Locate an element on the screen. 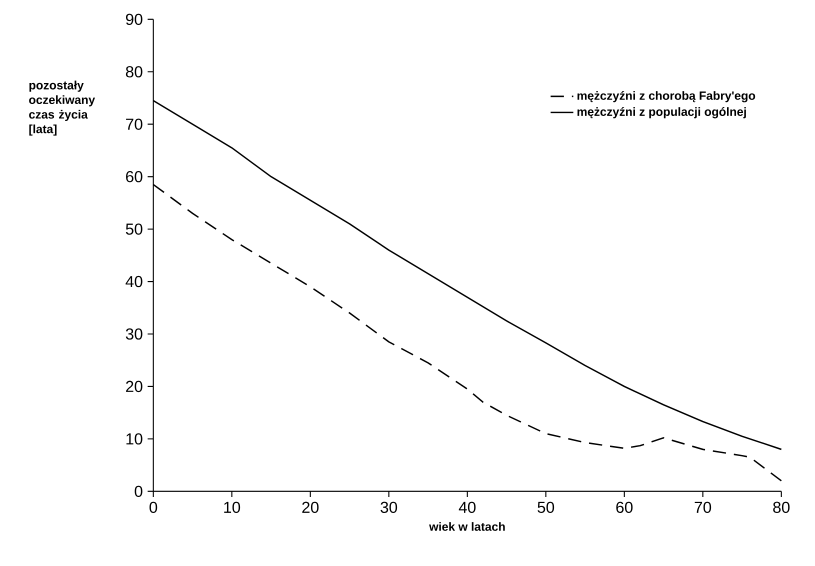  x-tick-label: 70 is located at coordinates (703, 507).